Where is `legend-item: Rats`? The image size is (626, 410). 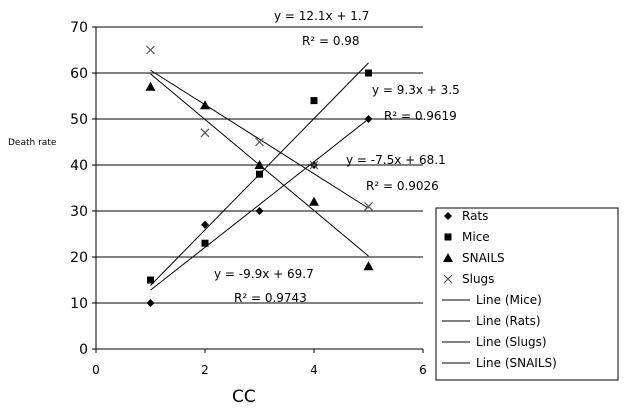
legend-item: Rats is located at coordinates (466, 216).